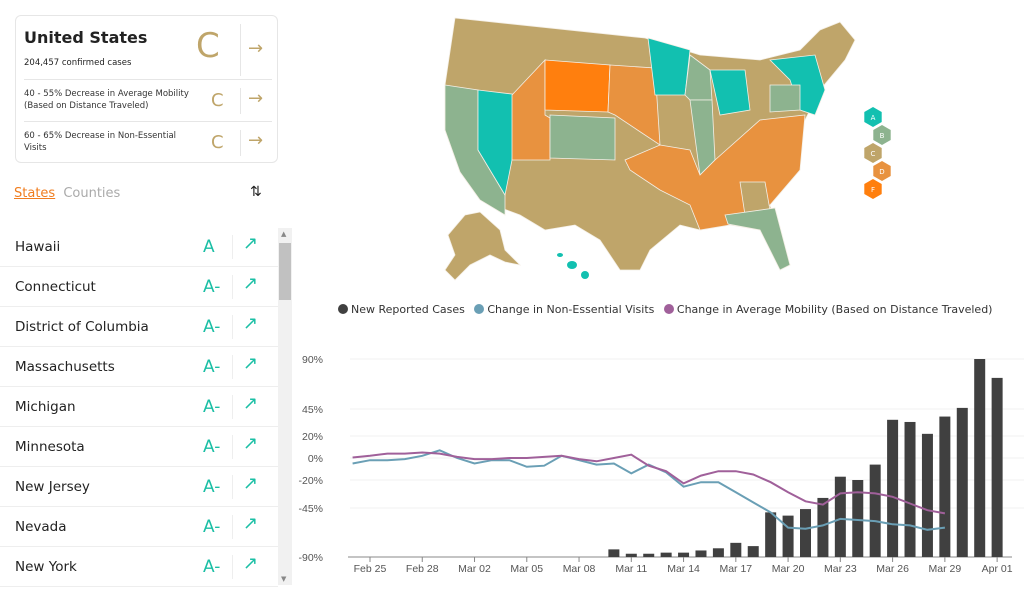 The width and height of the screenshot is (1024, 589). Describe the element at coordinates (139, 287) in the screenshot. I see `state-row: Connecticut A- ↗` at that location.